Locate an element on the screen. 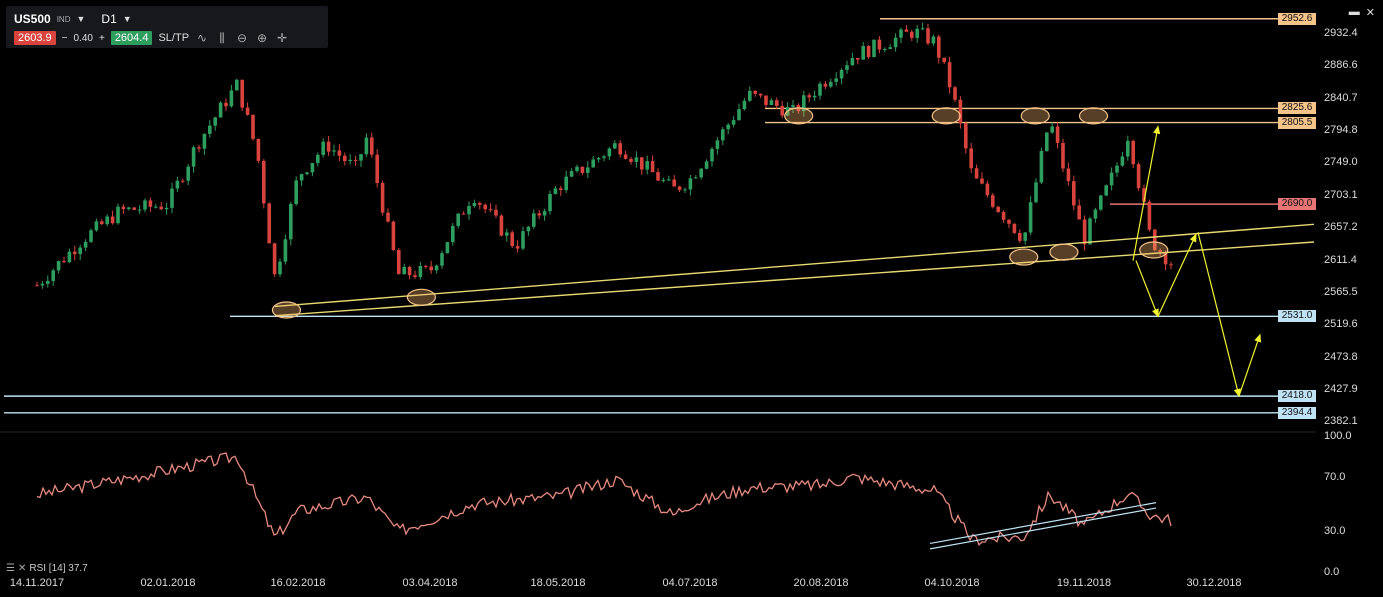  crosshair-icon: ✛ is located at coordinates (282, 38).